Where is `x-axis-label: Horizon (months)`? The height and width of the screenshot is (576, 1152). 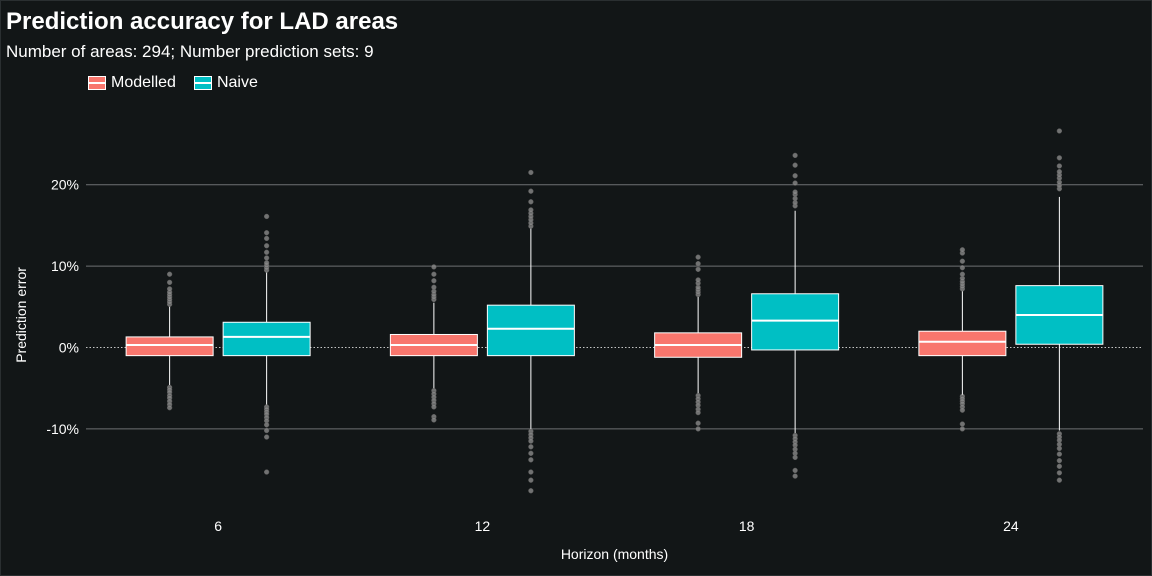 x-axis-label: Horizon (months) is located at coordinates (614, 554).